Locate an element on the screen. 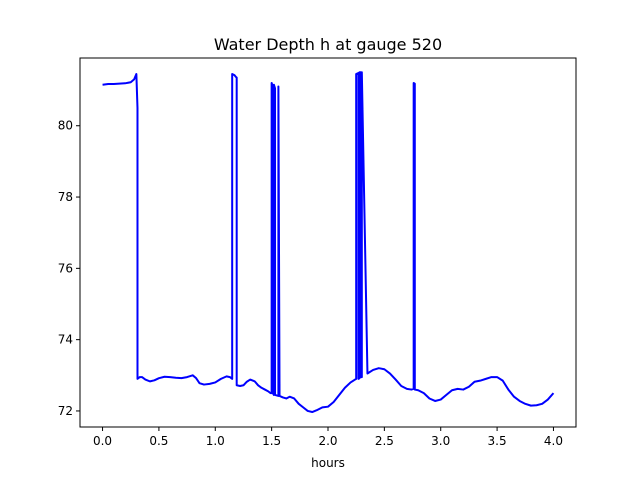 The width and height of the screenshot is (640, 480). y-tick-label: 72 is located at coordinates (65, 411).